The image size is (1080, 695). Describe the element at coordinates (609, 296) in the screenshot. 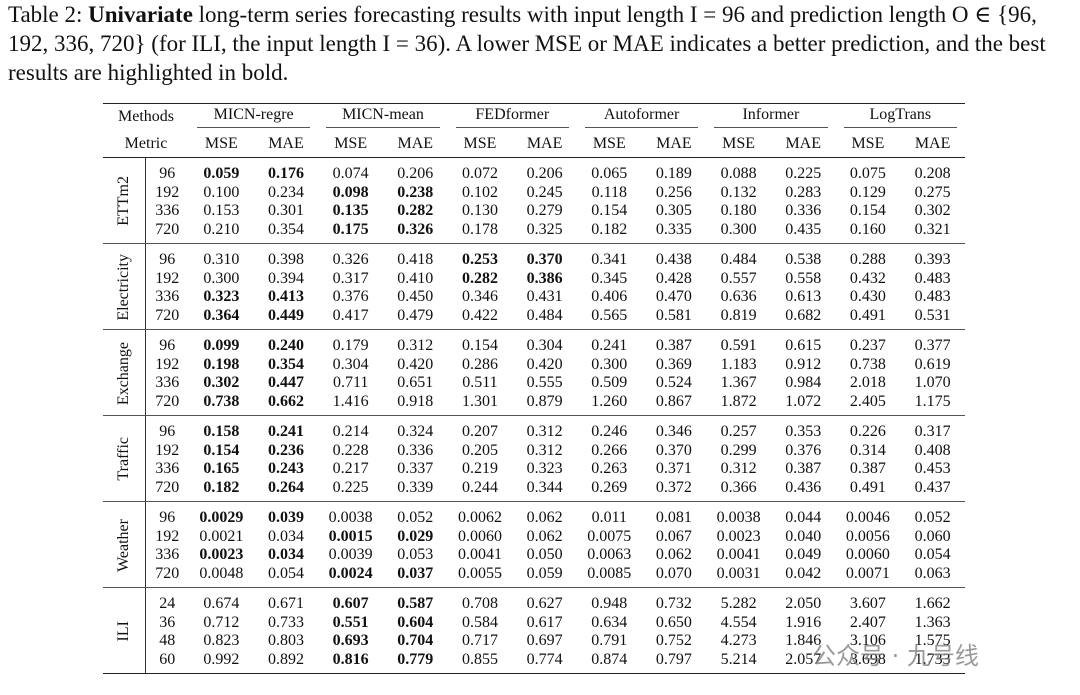

I see `value-cell: 0.406` at that location.